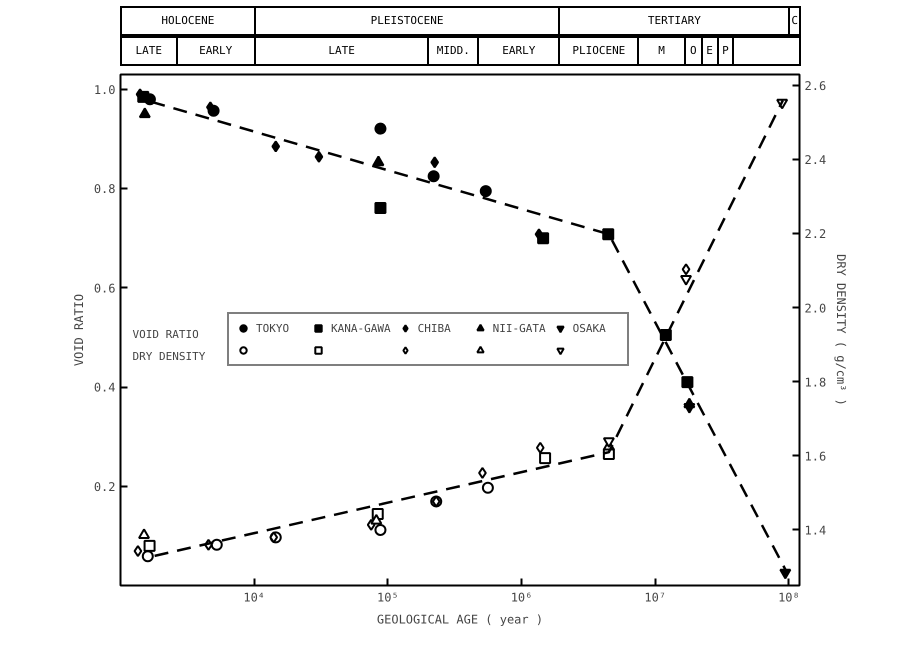  Describe the element at coordinates (165, 334) in the screenshot. I see `annotation: VOID RATIO` at that location.